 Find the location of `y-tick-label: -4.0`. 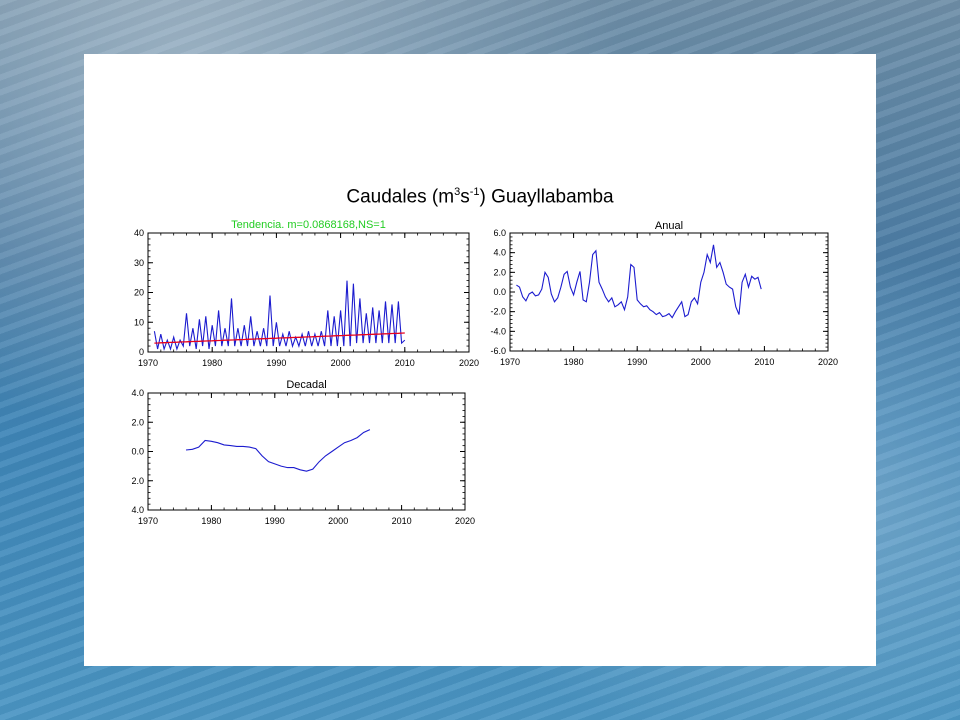

y-tick-label: -4.0 is located at coordinates (498, 331).